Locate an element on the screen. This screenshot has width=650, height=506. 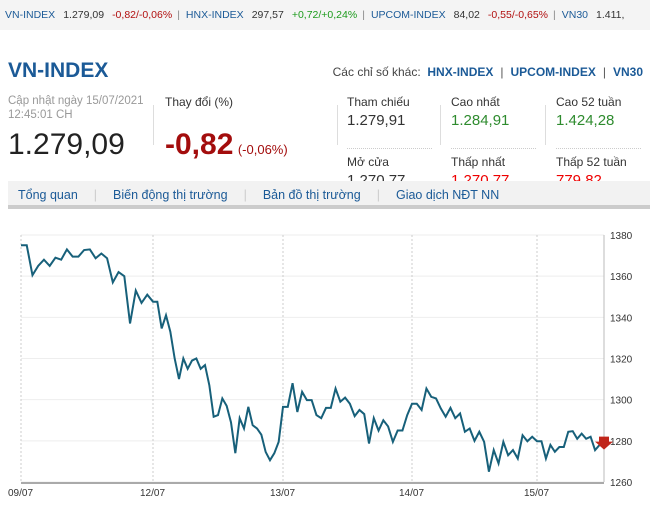
ticker-name: VN30 is located at coordinates (575, 15).